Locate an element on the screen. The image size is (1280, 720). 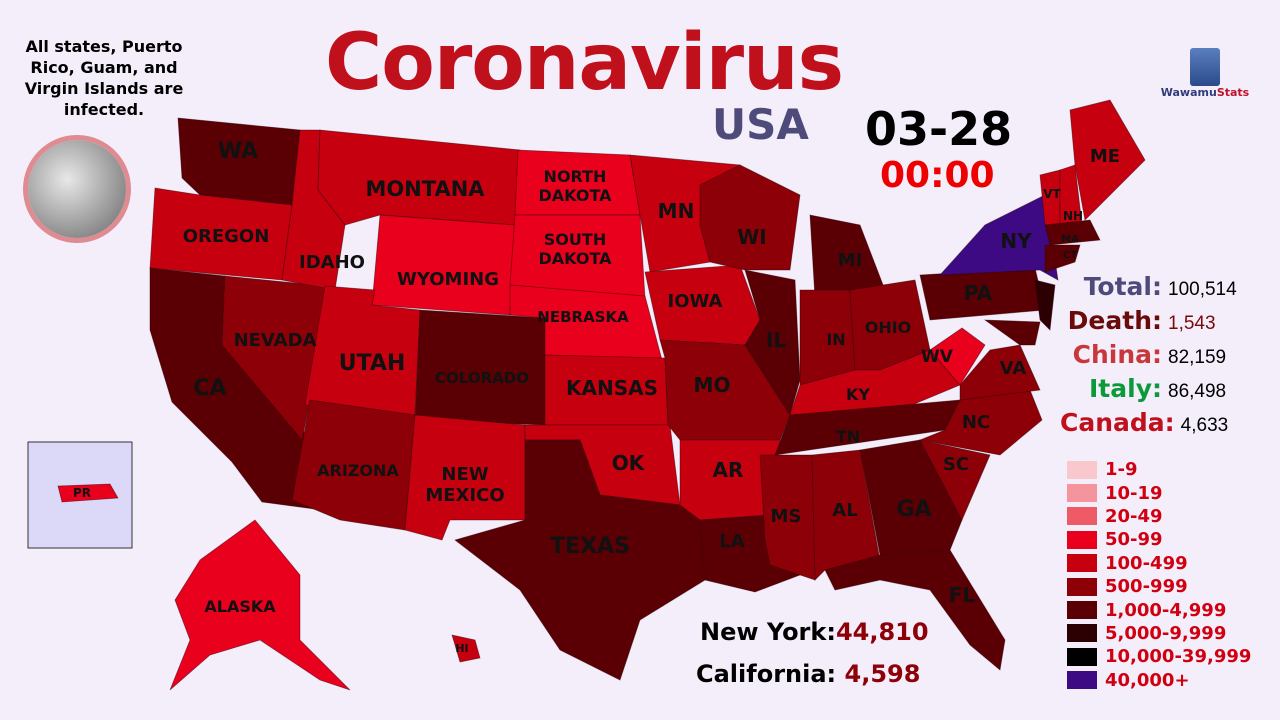
legend-item: 5,000-9,999 is located at coordinates (1159, 633).